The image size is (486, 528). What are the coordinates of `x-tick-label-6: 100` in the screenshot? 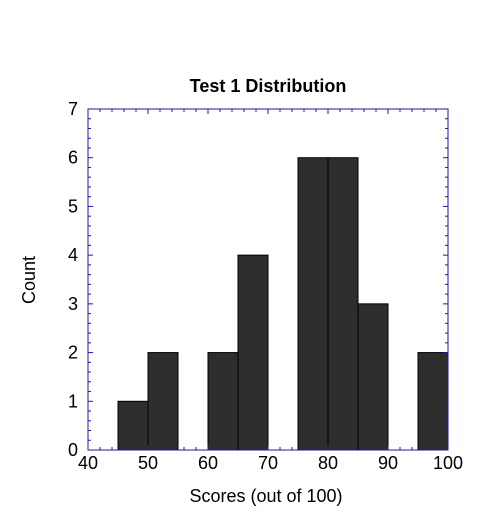 It's located at (448, 463).